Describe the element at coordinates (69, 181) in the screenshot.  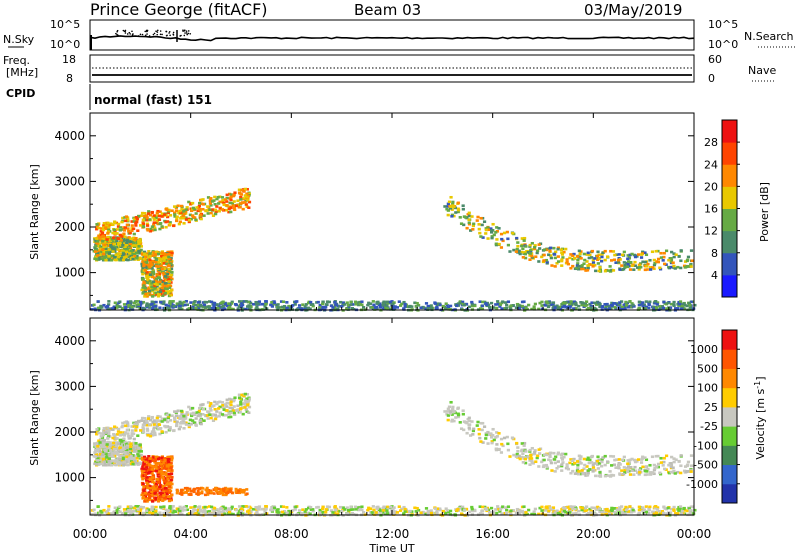
I see `range-tick-label: 3000` at that location.